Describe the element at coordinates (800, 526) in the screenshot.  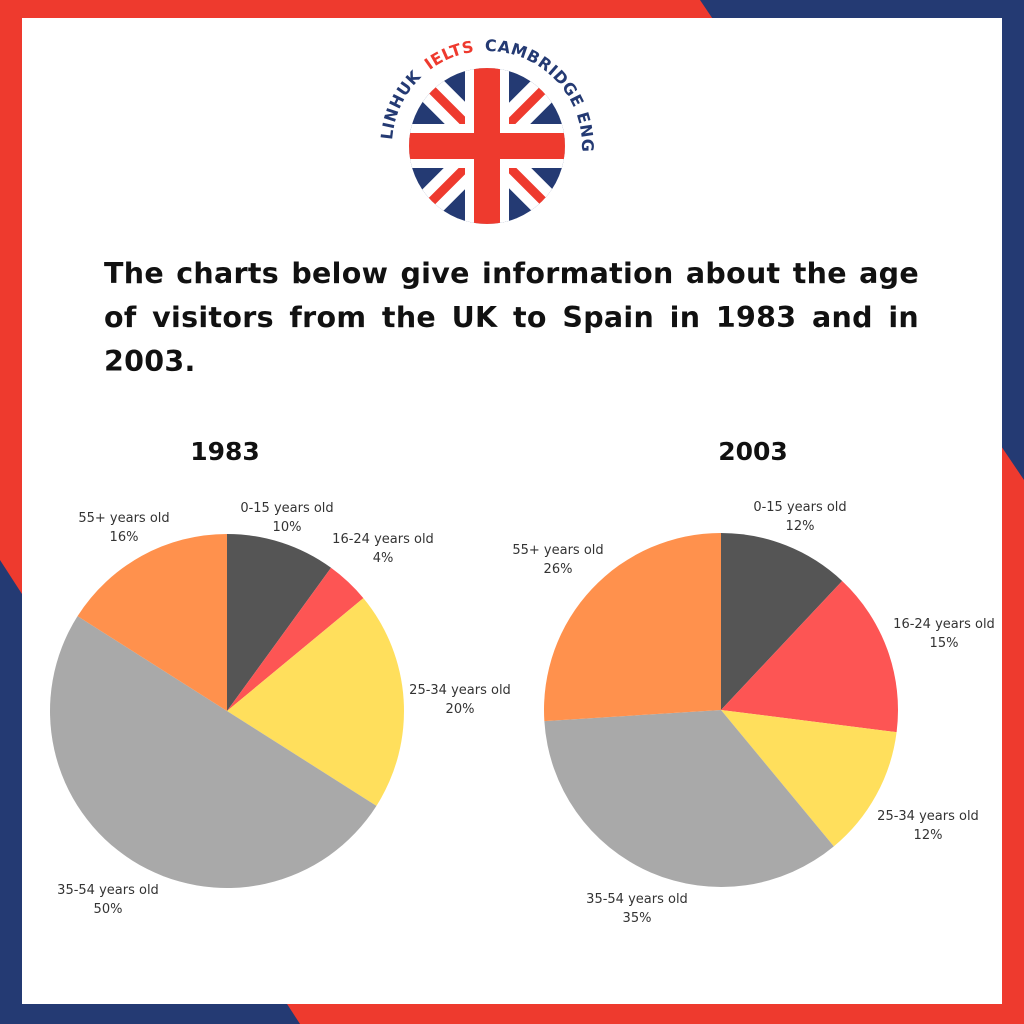
I see `slice-value-0-15-years-old: 12%` at that location.